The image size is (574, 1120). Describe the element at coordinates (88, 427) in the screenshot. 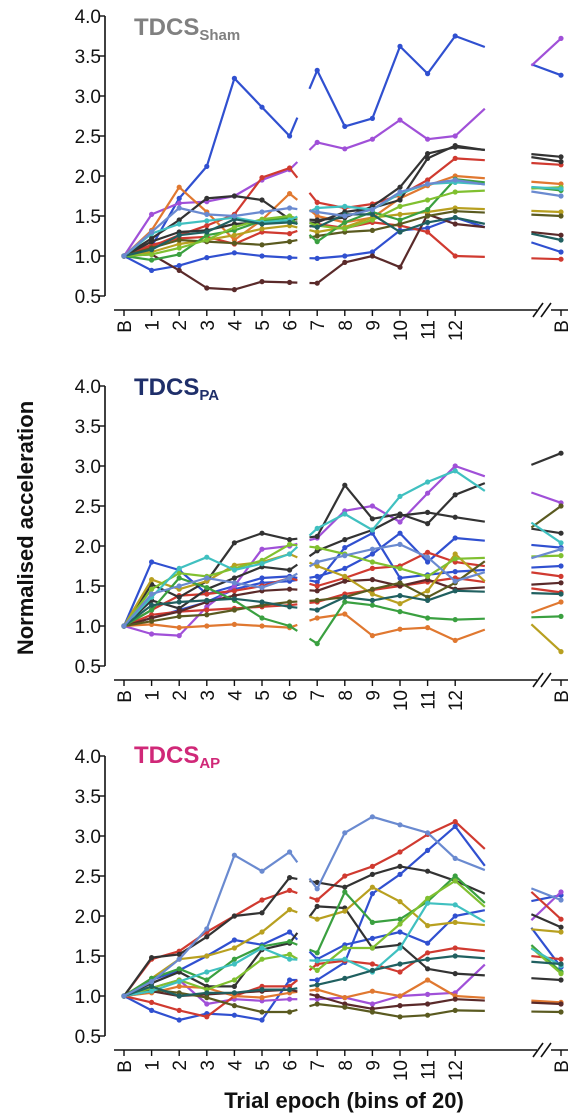

I see `y-tick-label: 3.5` at that location.